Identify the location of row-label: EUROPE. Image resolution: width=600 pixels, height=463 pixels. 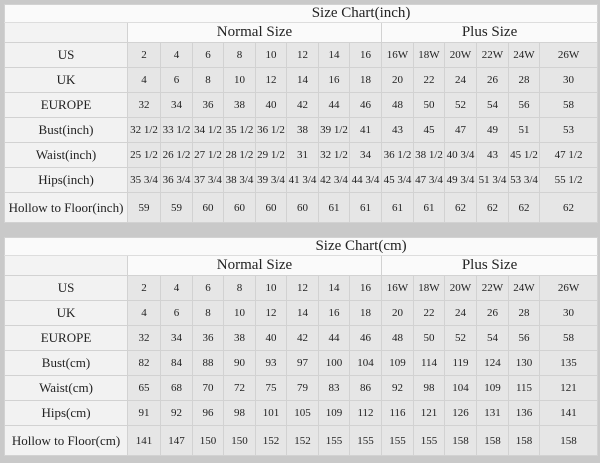
(66, 105).